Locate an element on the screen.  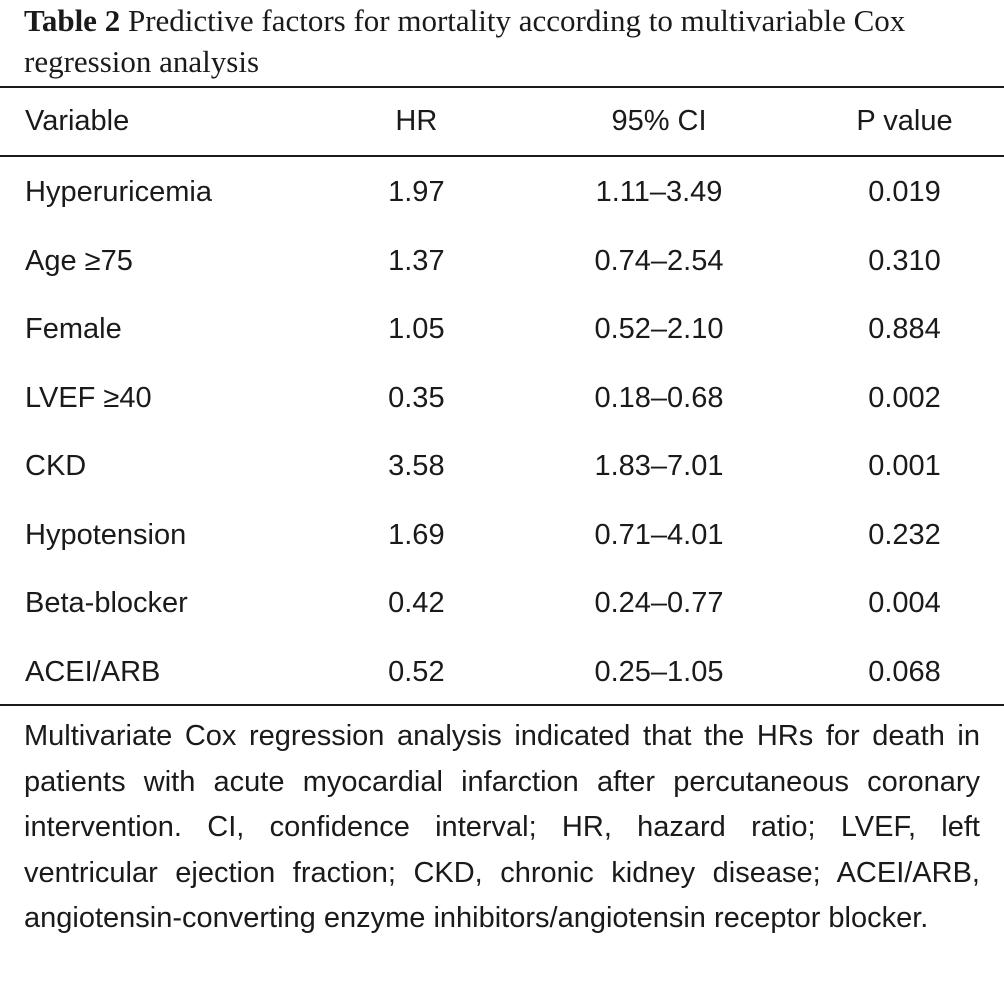
top-rule is located at coordinates (502, 87).